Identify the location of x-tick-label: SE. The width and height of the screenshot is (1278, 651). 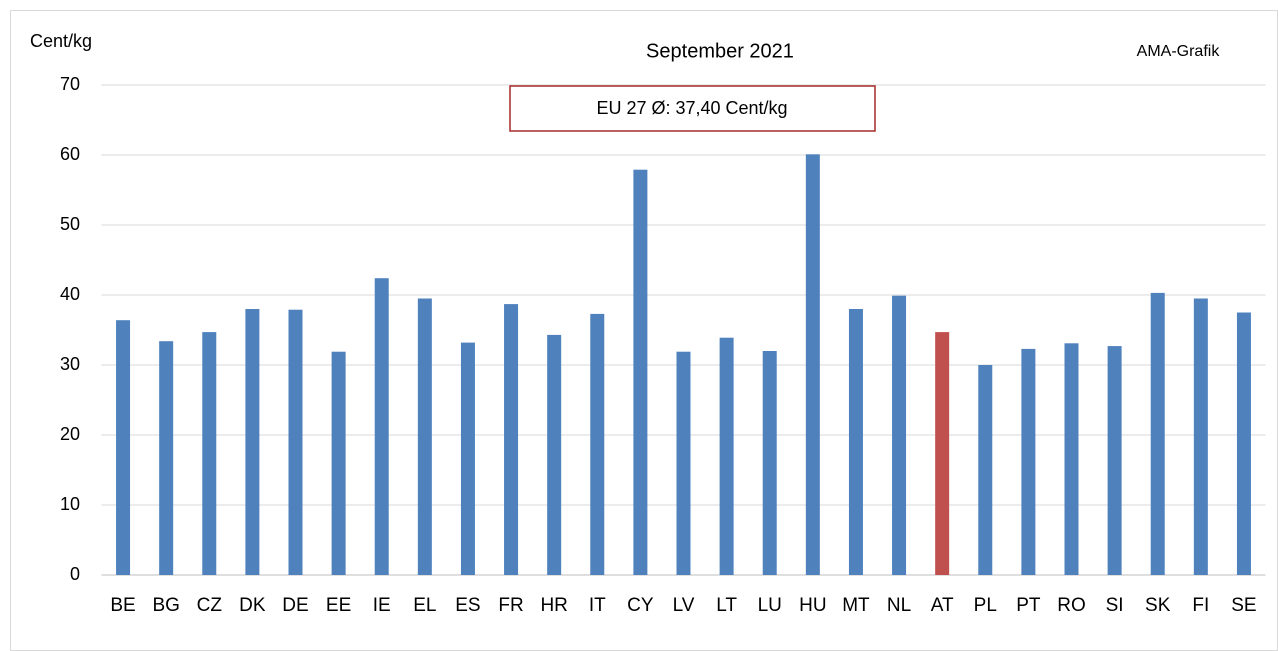
(1243, 605).